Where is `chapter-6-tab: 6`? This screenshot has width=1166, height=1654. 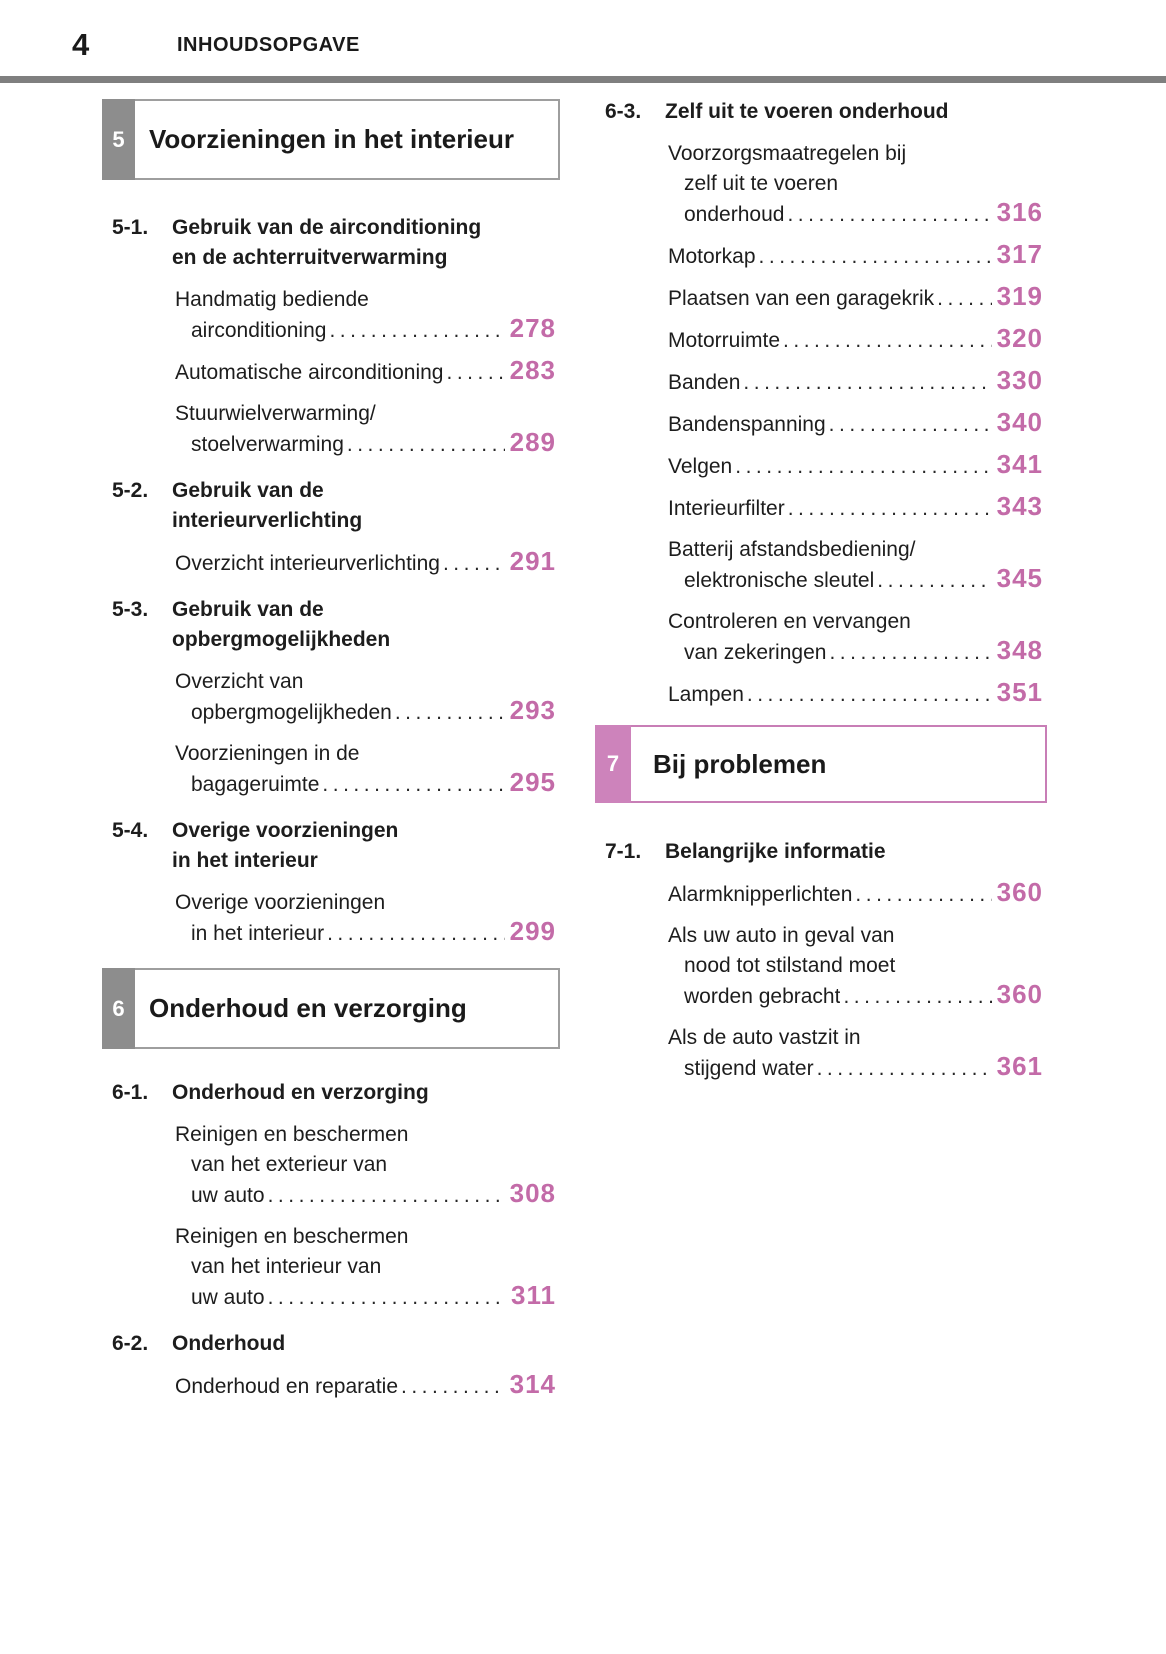 chapter-6-tab: 6 is located at coordinates (118, 1008).